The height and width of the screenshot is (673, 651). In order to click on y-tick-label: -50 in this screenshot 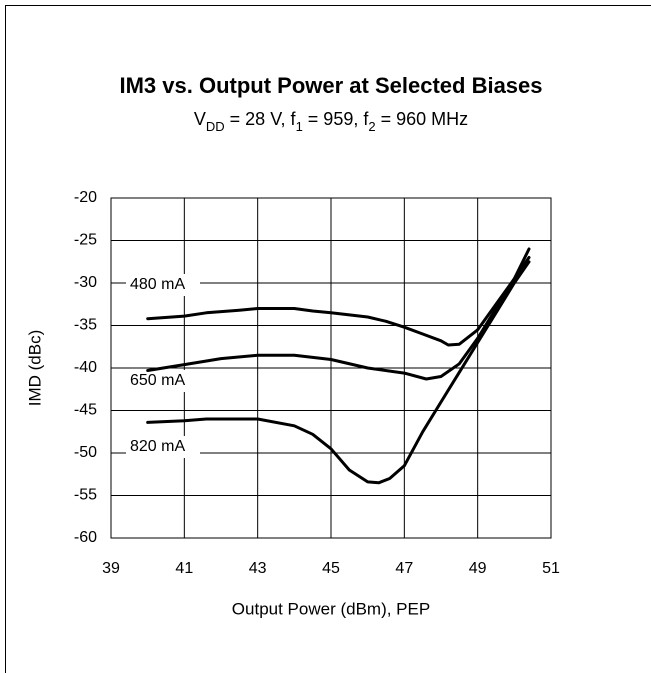, I will do `click(85, 452)`.